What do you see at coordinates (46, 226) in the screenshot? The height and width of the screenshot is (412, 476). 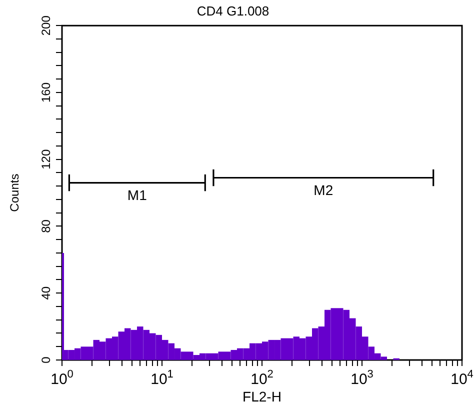 I see `y-tick-label: 80` at bounding box center [46, 226].